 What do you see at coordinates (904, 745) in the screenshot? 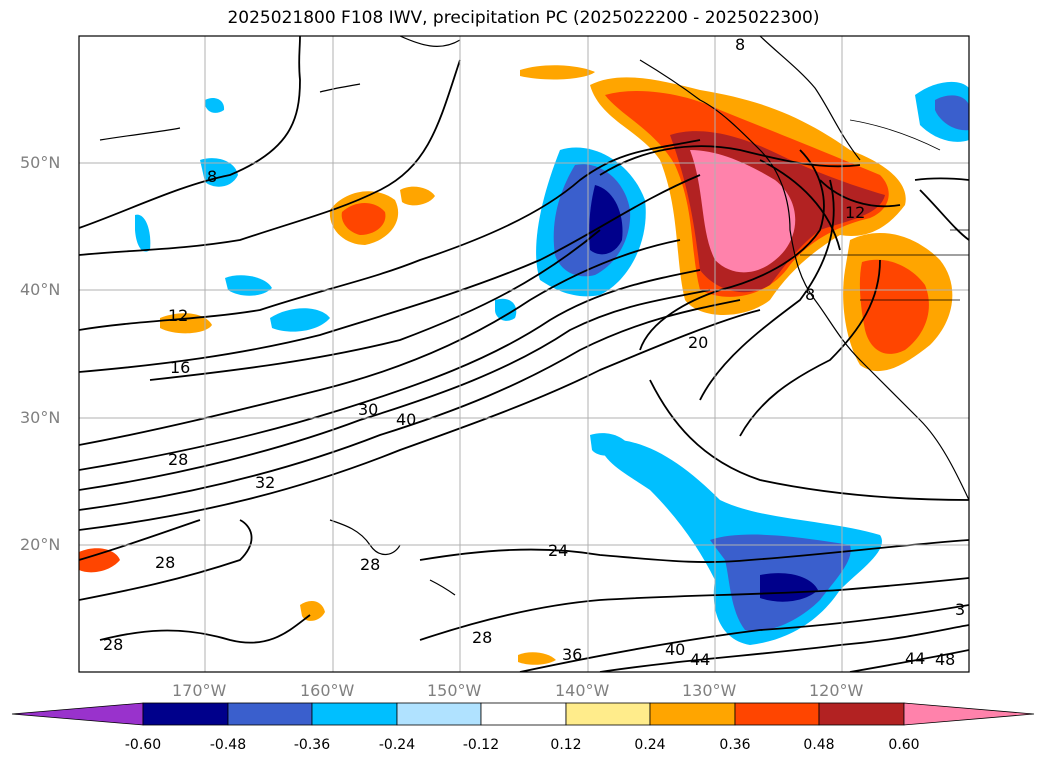
I see `colorbar-tick-label: 0.60` at bounding box center [904, 745].